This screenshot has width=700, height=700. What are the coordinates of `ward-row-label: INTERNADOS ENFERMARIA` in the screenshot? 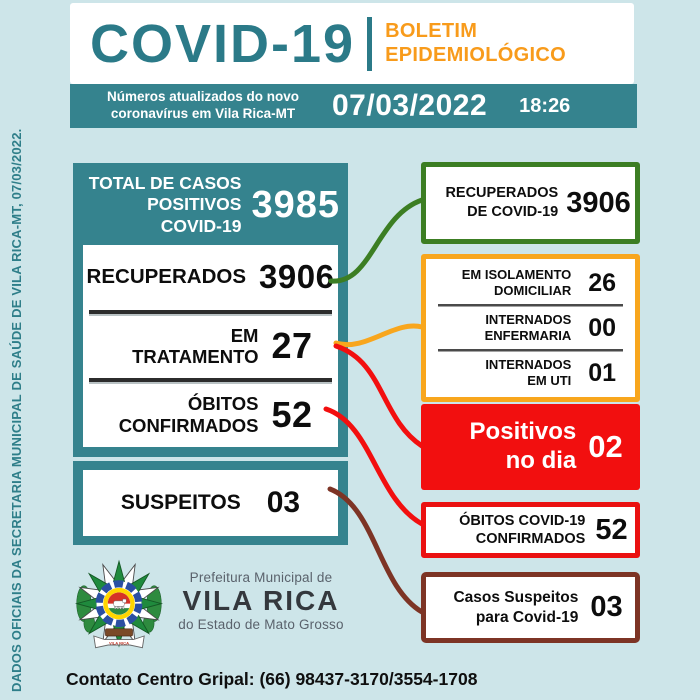 It's located at (503, 328).